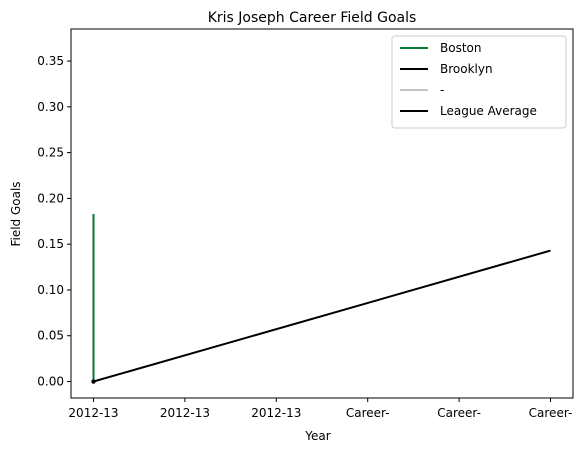 Image resolution: width=579 pixels, height=453 pixels. I want to click on legend-label: -, so click(442, 90).